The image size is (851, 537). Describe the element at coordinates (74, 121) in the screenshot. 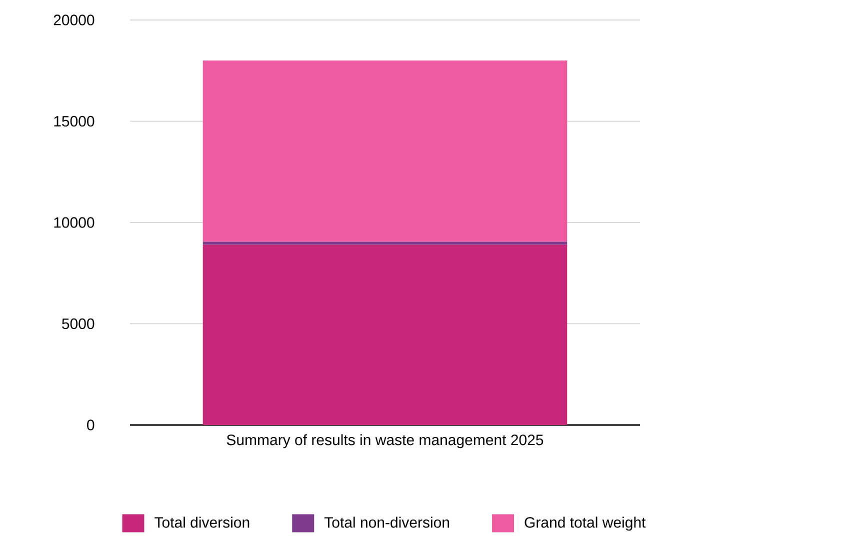

I see `y-tick-label: 15000` at that location.